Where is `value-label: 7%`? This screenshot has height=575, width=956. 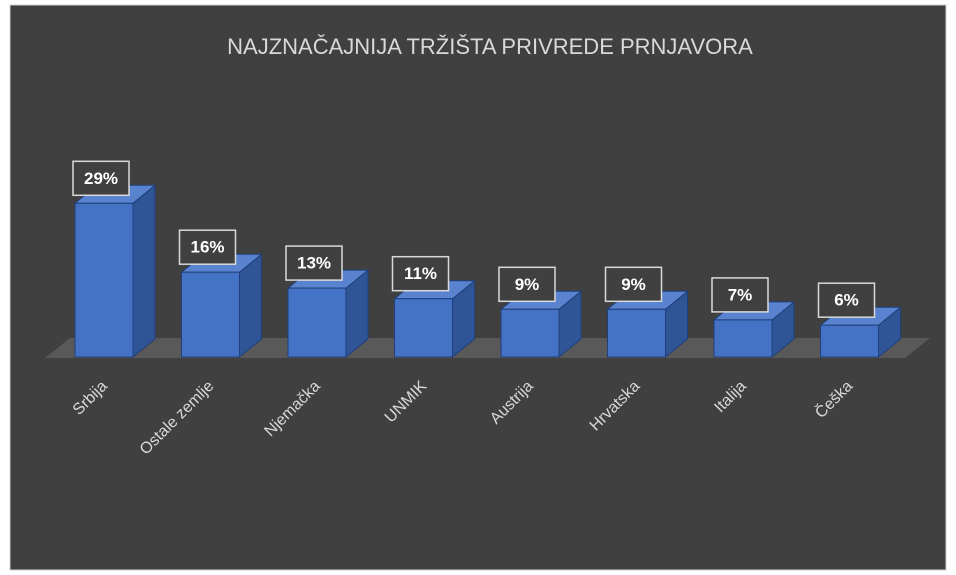 value-label: 7% is located at coordinates (740, 294).